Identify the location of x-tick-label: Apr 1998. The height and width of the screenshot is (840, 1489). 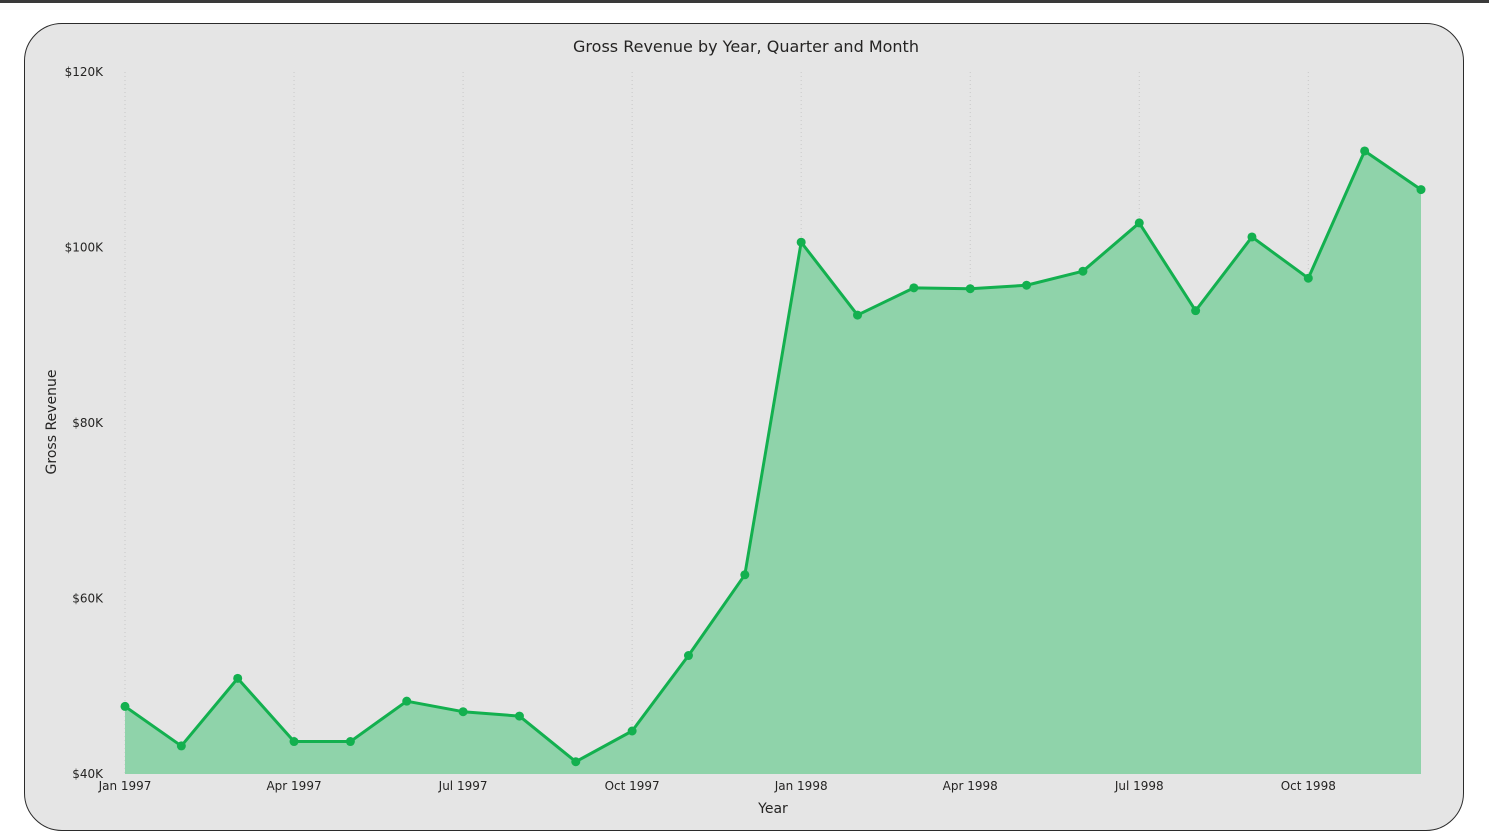
(970, 786).